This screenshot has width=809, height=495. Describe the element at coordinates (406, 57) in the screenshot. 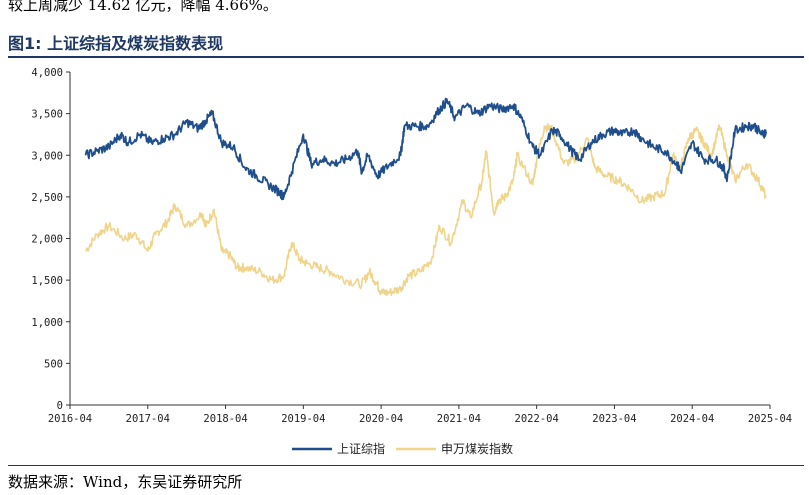

I see `title-rule` at that location.